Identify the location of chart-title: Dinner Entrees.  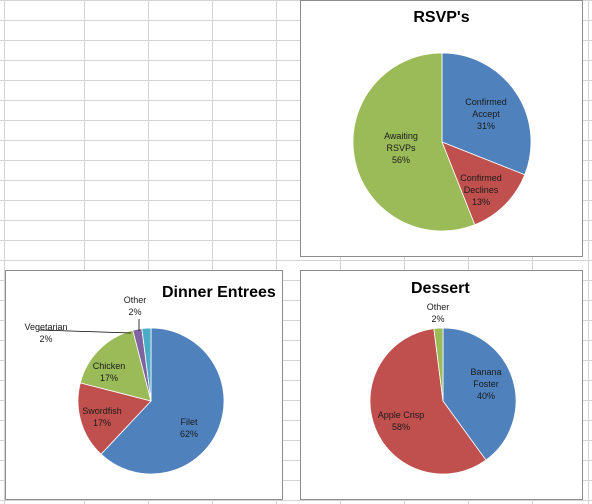
(219, 292).